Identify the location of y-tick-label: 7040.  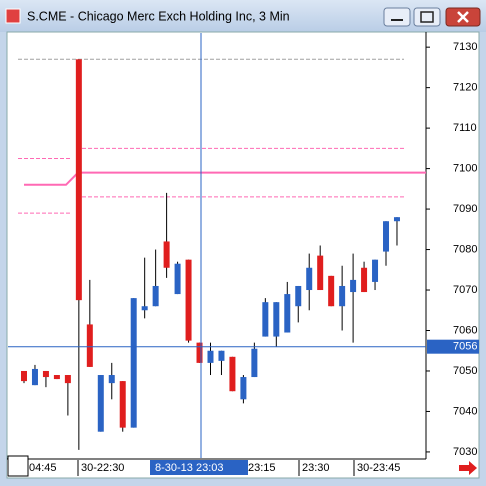
(465, 411).